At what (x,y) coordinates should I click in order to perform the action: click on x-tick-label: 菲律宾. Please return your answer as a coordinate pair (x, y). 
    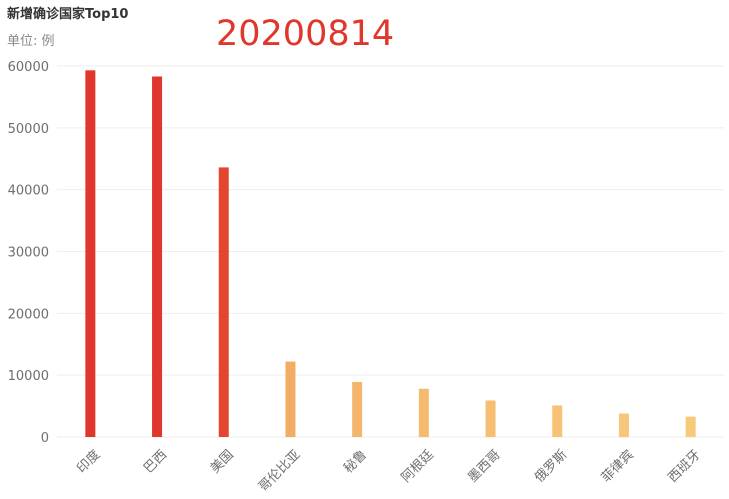
    Looking at the image, I should click on (617, 466).